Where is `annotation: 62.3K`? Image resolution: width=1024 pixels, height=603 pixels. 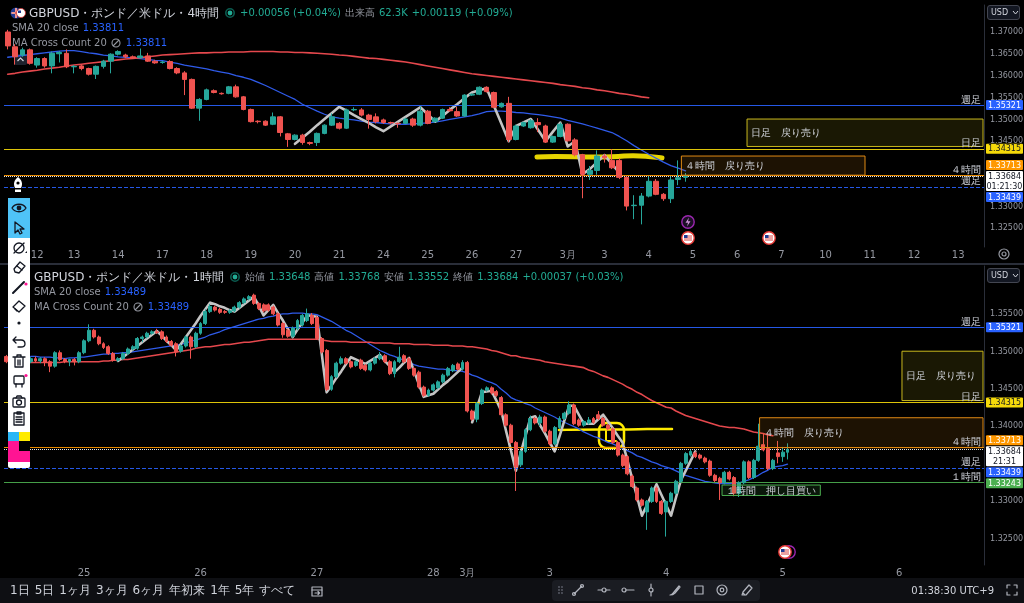
annotation: 62.3K is located at coordinates (393, 13).